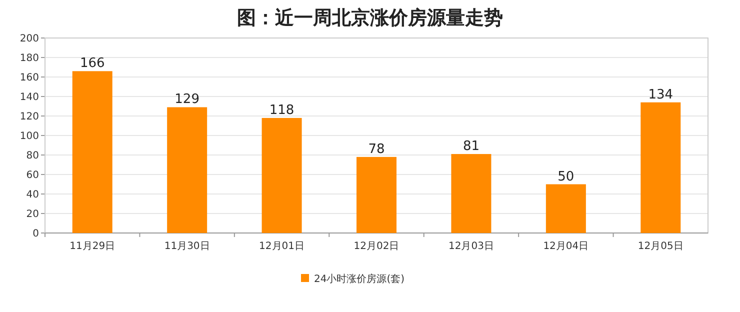 The width and height of the screenshot is (740, 312). I want to click on data-label: 134, so click(661, 94).